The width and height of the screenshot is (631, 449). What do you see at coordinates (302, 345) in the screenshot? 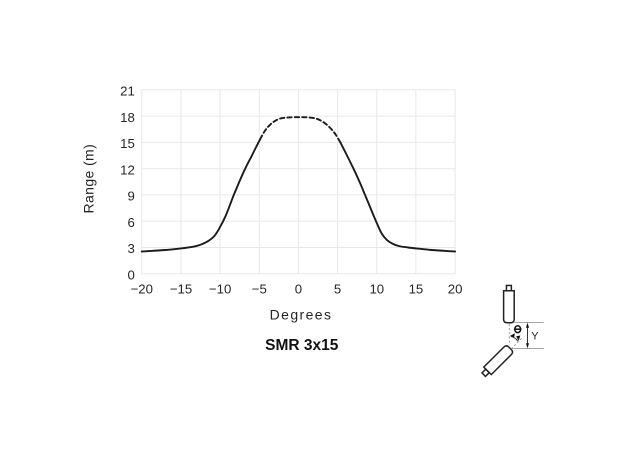
I see `svg-text: SMR 3x15` at bounding box center [302, 345].